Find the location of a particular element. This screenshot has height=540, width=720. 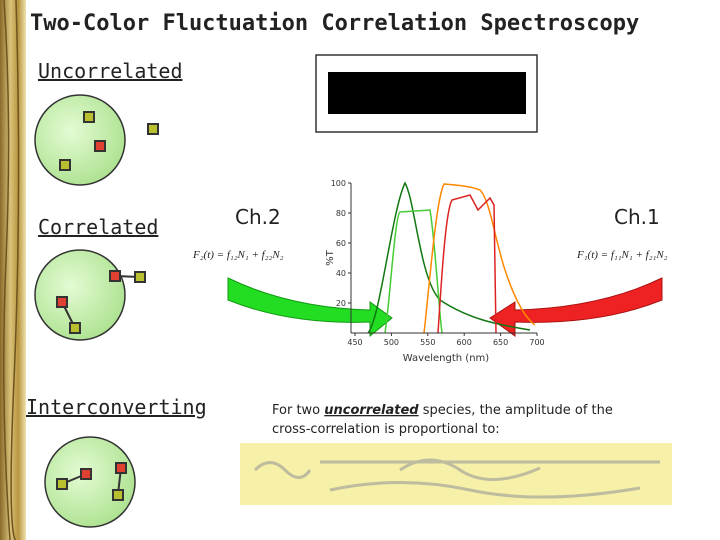

label: Uncorrelated is located at coordinates (110, 71).